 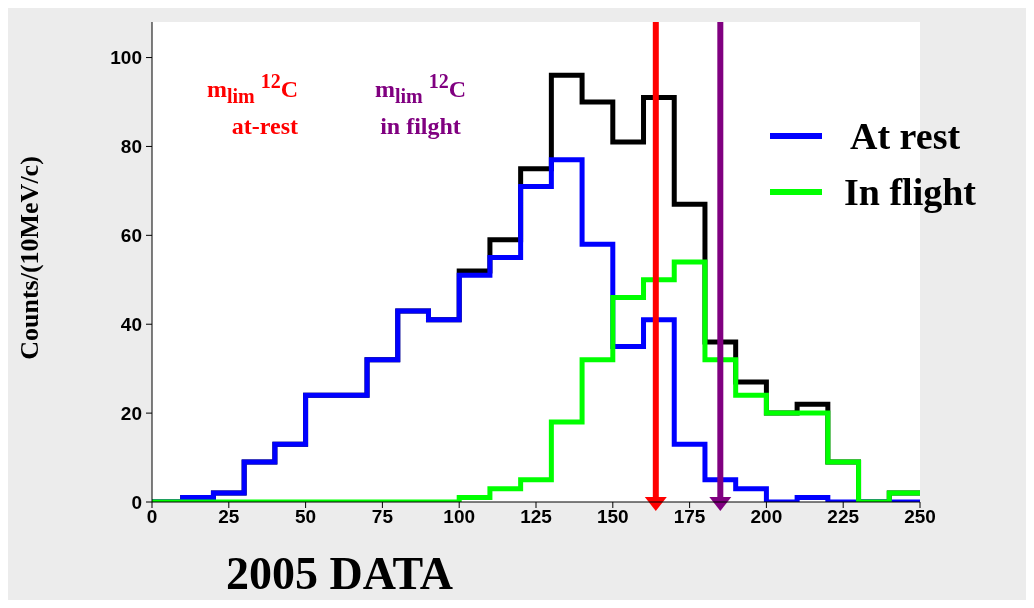 I want to click on y-tick-label: 80, so click(x=131, y=147).